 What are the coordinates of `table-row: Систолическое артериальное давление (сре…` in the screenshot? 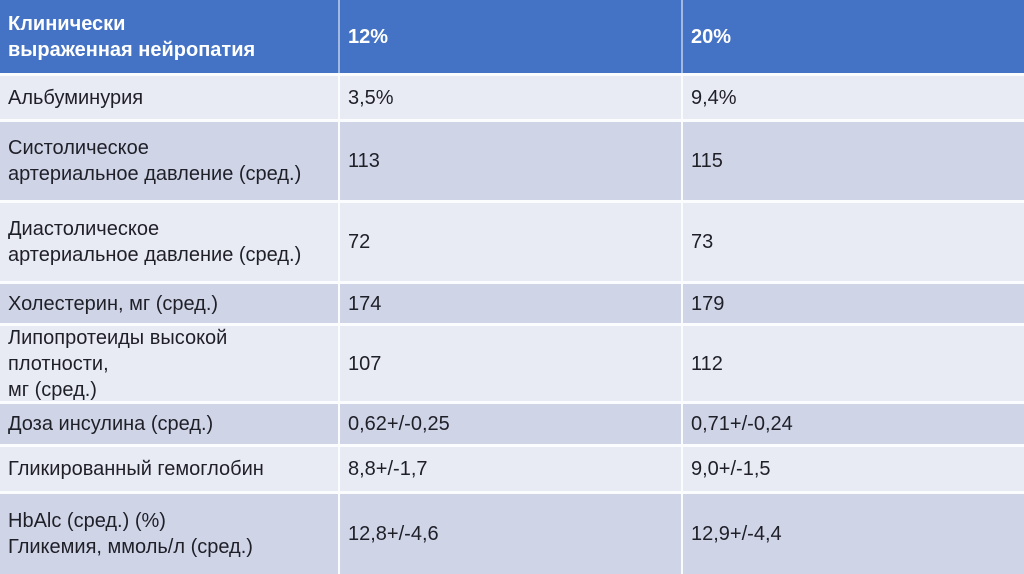 It's located at (512, 162).